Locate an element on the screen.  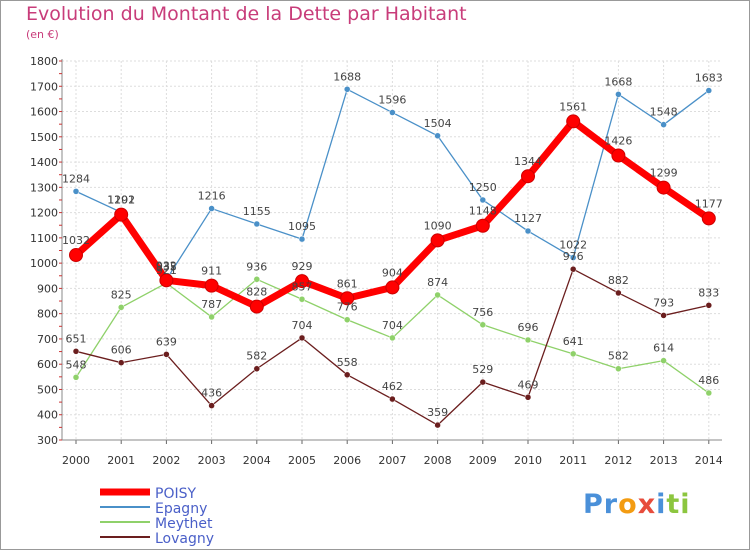
logo-letter: x is located at coordinates (647, 504).